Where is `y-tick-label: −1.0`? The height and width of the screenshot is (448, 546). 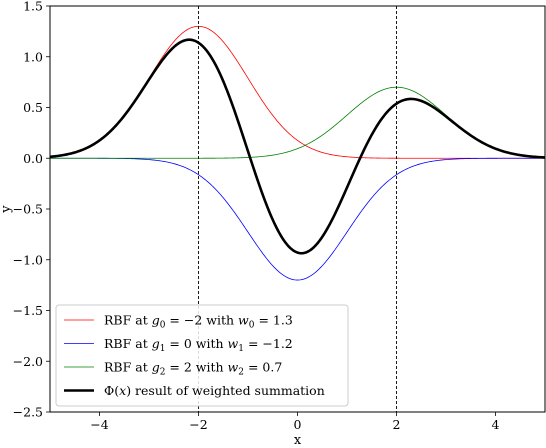 y-tick-label: −1.0 is located at coordinates (28, 259).